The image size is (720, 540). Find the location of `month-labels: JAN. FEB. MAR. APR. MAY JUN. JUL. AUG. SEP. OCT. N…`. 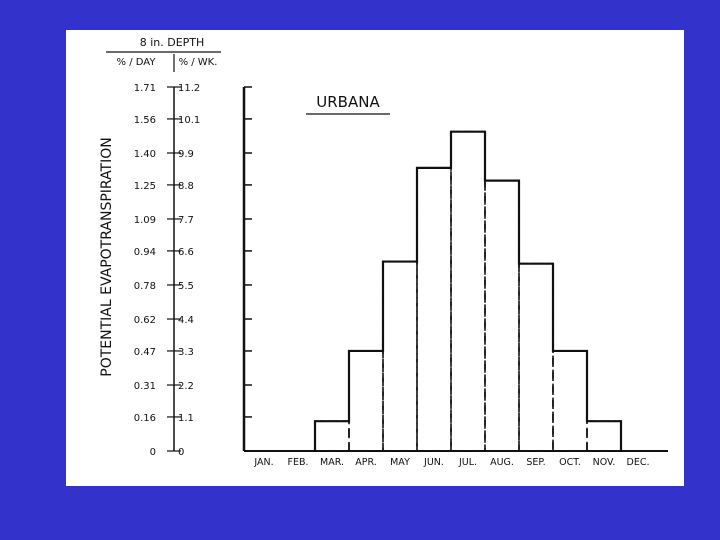

month-labels: JAN. FEB. MAR. APR. MAY JUN. JUL. AUG. SEP. OCT. N… is located at coordinates (451, 462).